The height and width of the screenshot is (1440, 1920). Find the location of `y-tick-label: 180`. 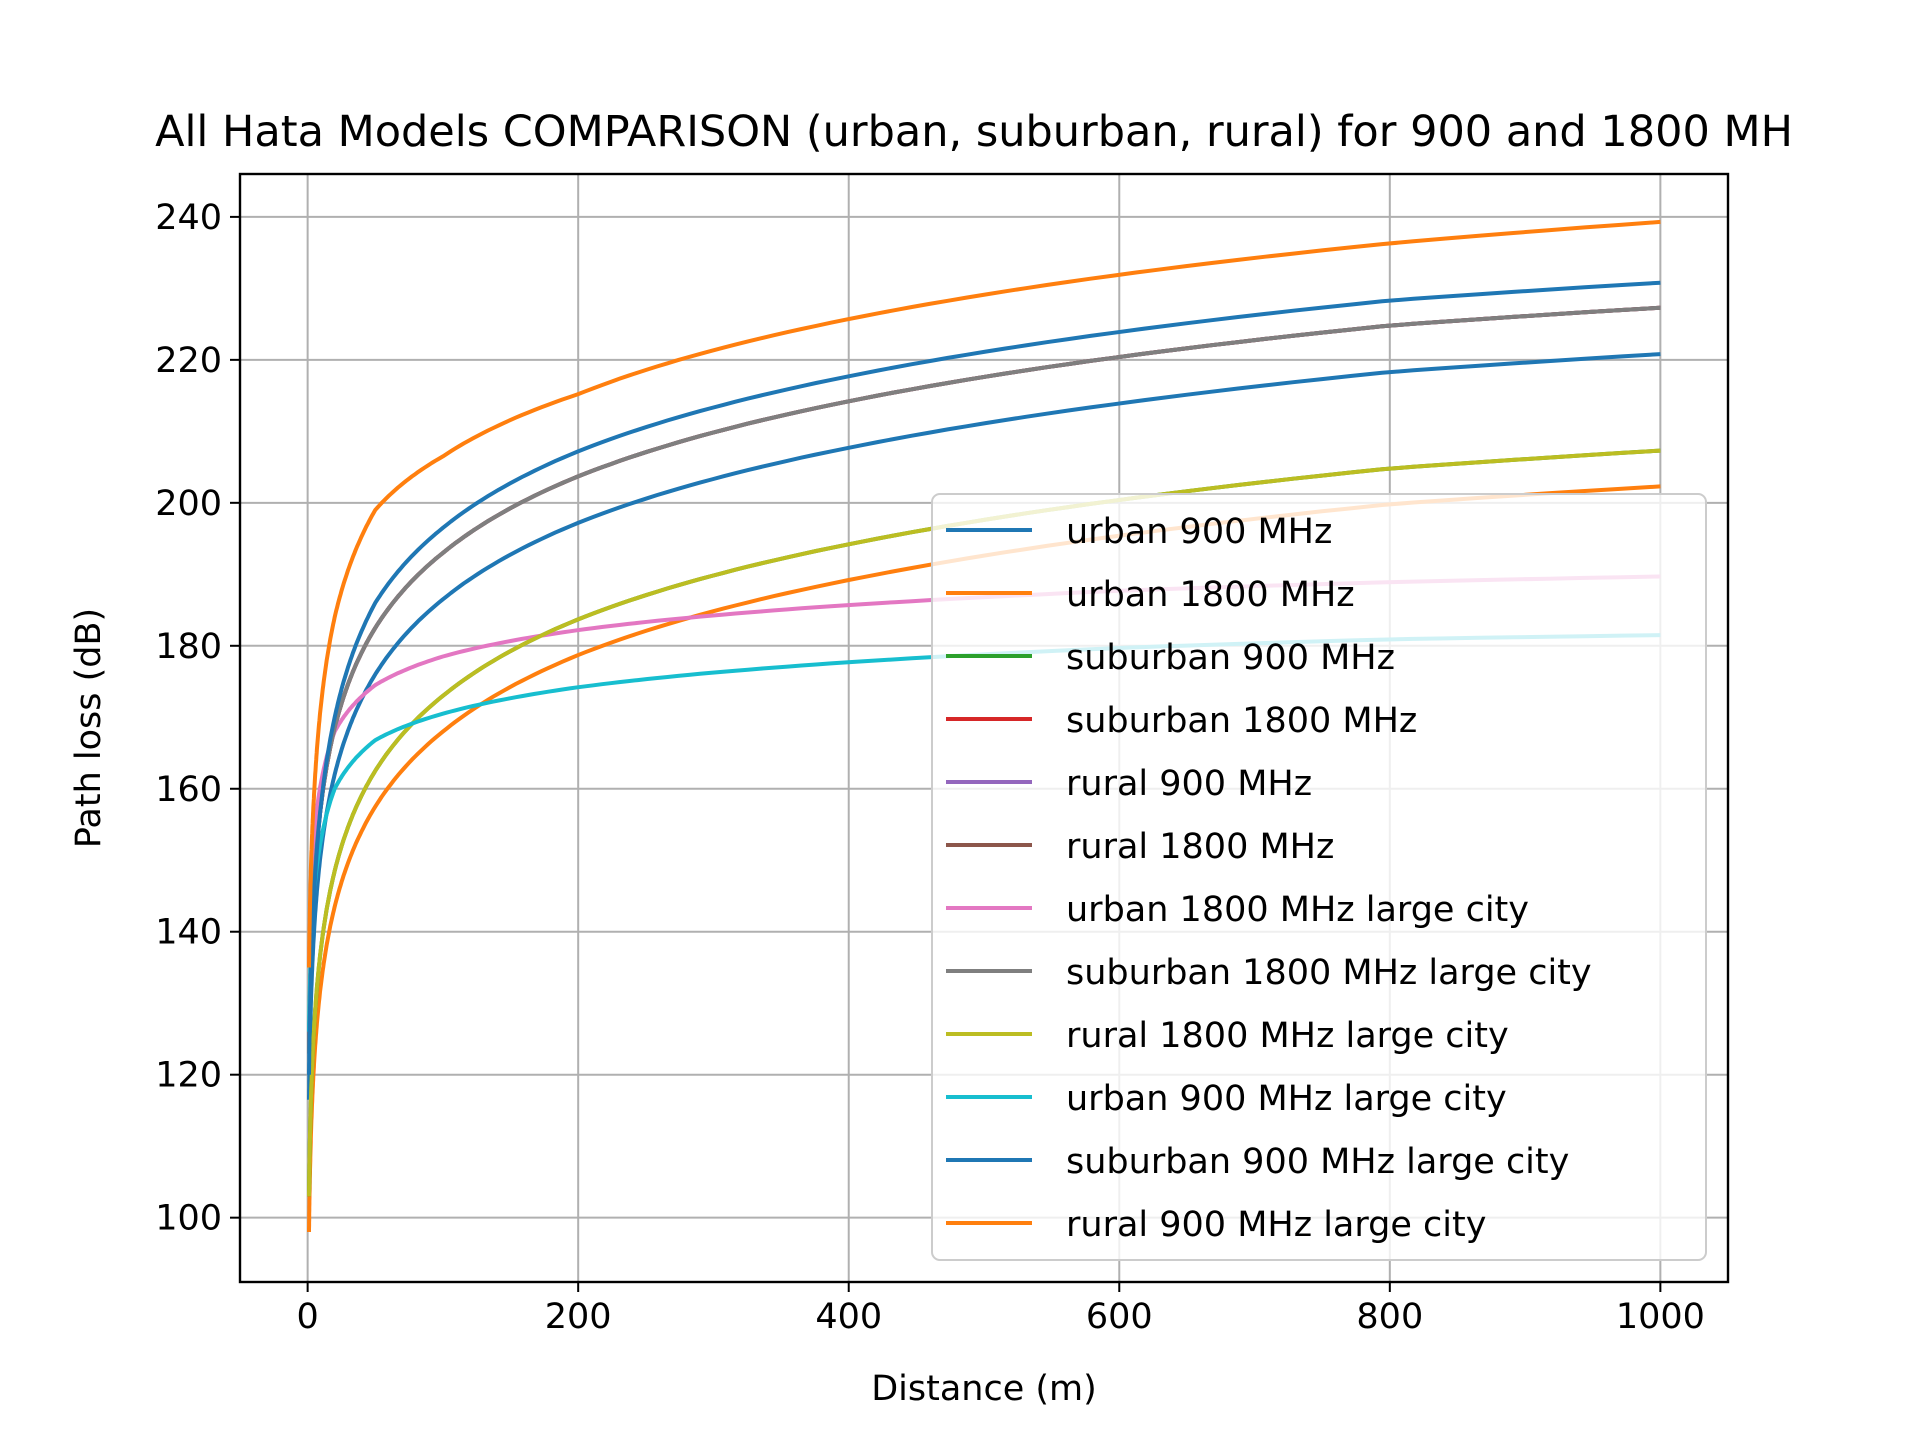

y-tick-label: 180 is located at coordinates (188, 647).